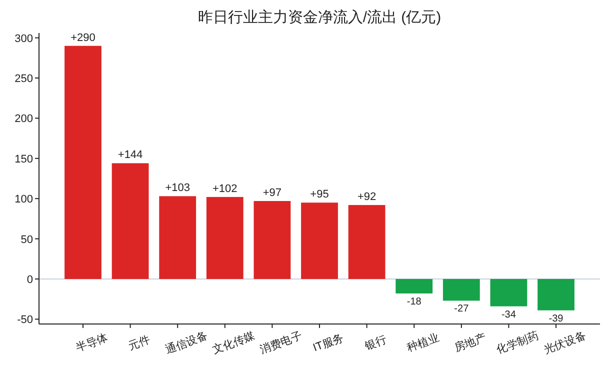 Image resolution: width=605 pixels, height=369 pixels. What do you see at coordinates (556, 318) in the screenshot?
I see `data-label: -39` at bounding box center [556, 318].